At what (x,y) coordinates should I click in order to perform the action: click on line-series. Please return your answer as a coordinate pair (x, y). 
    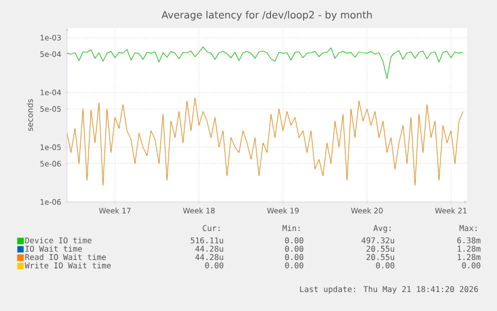
    Looking at the image, I should click on (265, 62).